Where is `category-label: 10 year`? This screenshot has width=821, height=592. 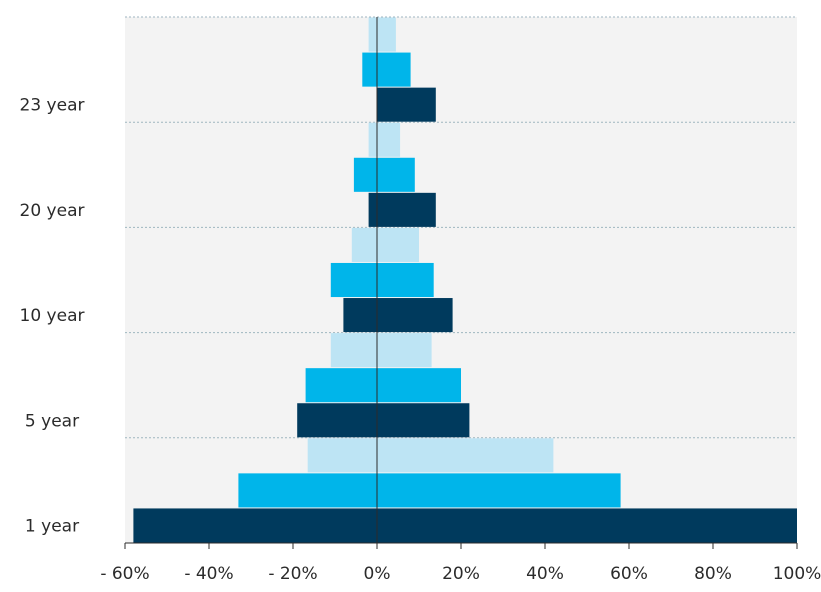 category-label: 10 year is located at coordinates (52, 316).